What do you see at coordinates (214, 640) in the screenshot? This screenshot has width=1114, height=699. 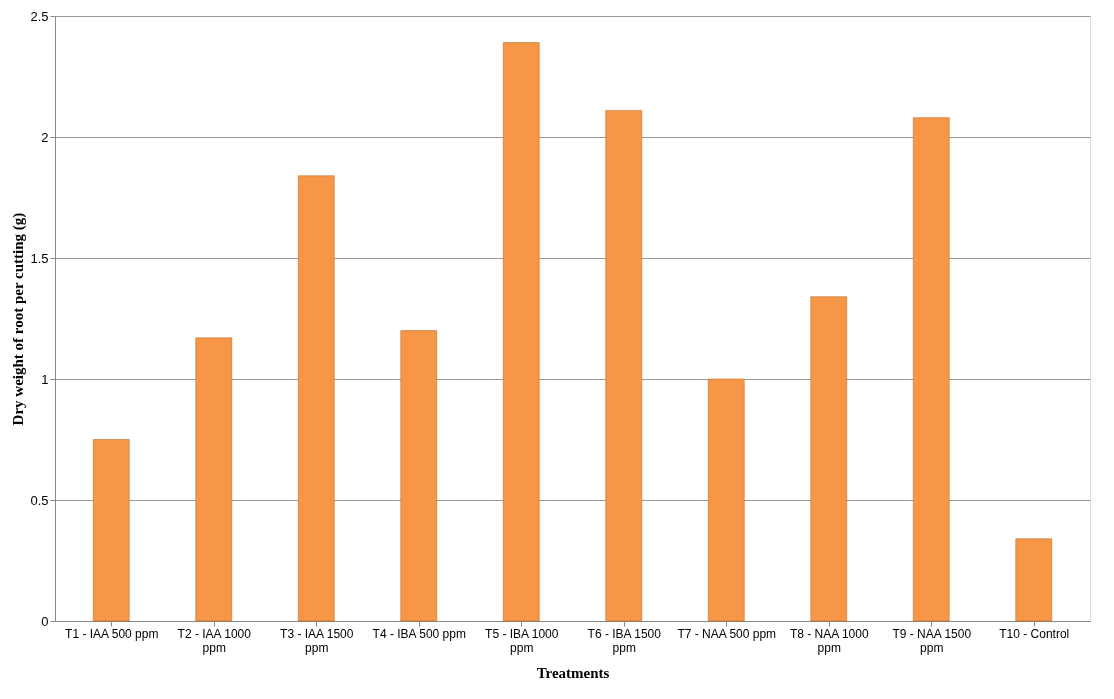 I see `x-tick-label: T2 - IAA 1000 ppm` at bounding box center [214, 640].